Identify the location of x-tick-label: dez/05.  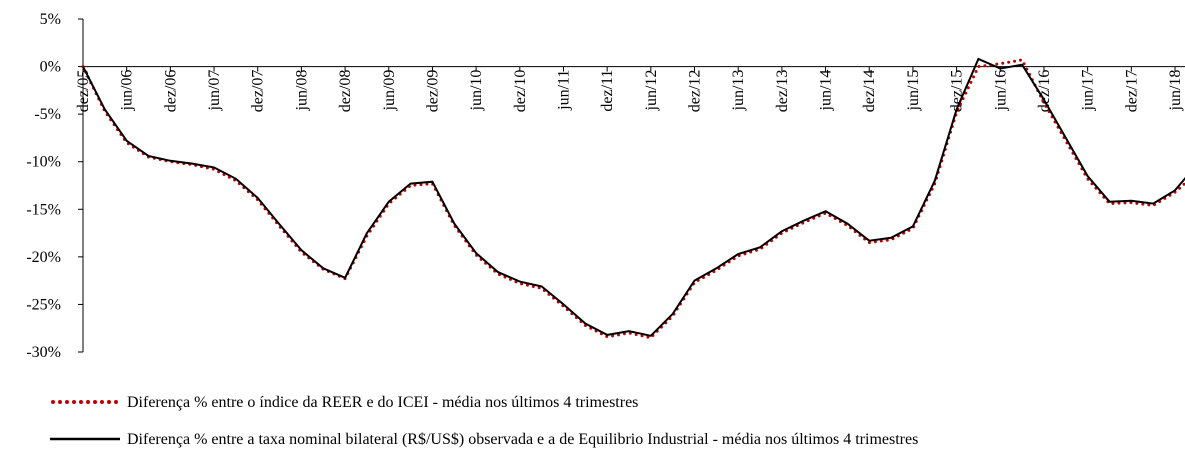
(83, 91).